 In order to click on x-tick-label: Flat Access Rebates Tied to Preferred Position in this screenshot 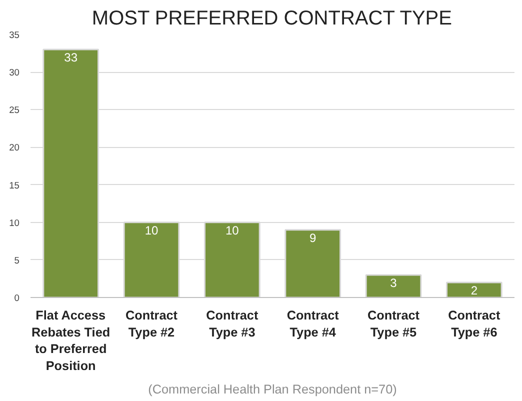, I will do `click(71, 340)`.